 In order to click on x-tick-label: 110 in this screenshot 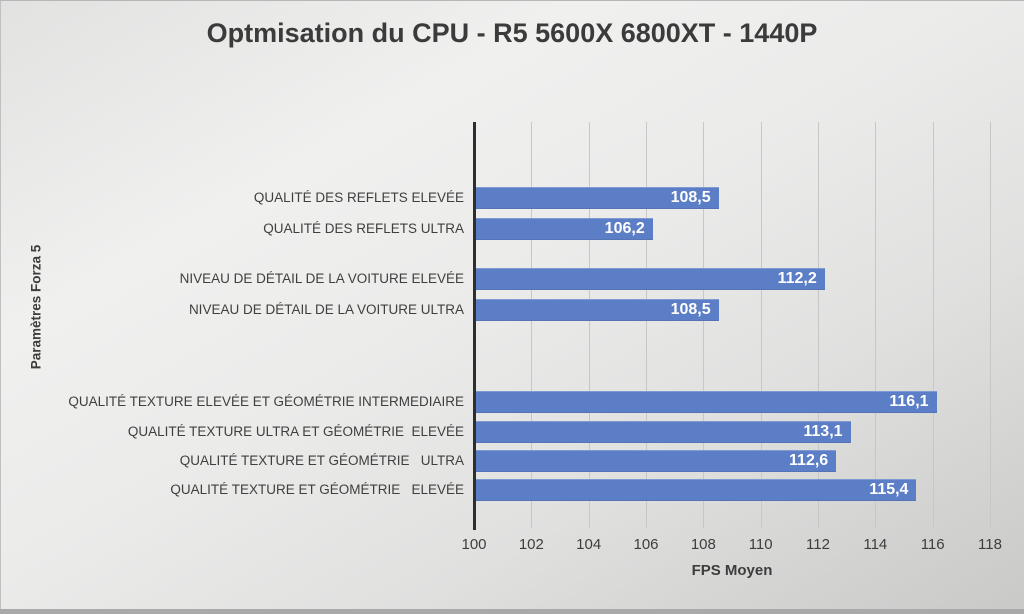, I will do `click(760, 544)`.